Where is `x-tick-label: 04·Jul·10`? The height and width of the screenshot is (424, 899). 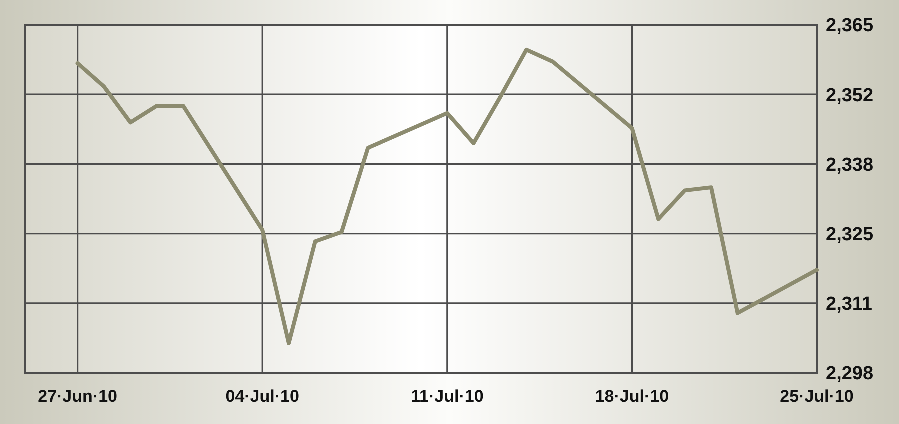
x-tick-label: 04·Jul·10 is located at coordinates (263, 396).